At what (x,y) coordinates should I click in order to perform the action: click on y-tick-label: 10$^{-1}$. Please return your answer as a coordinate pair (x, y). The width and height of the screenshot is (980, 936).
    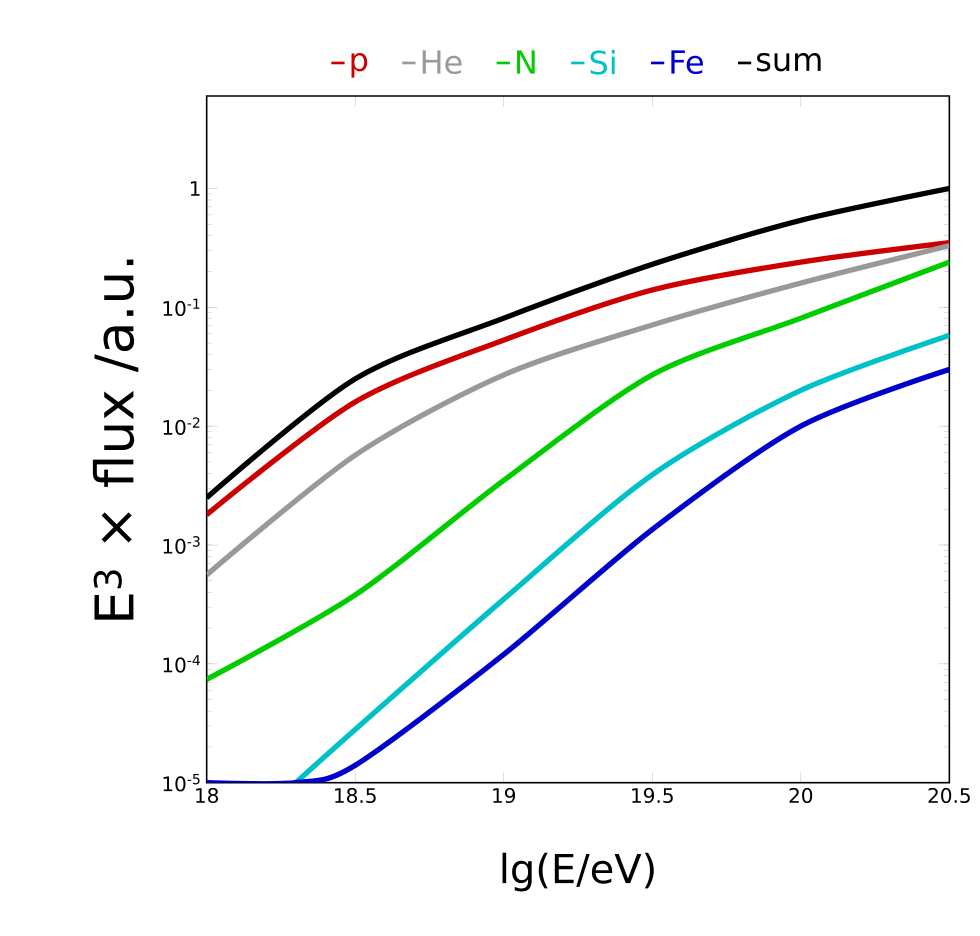
    Looking at the image, I should click on (182, 307).